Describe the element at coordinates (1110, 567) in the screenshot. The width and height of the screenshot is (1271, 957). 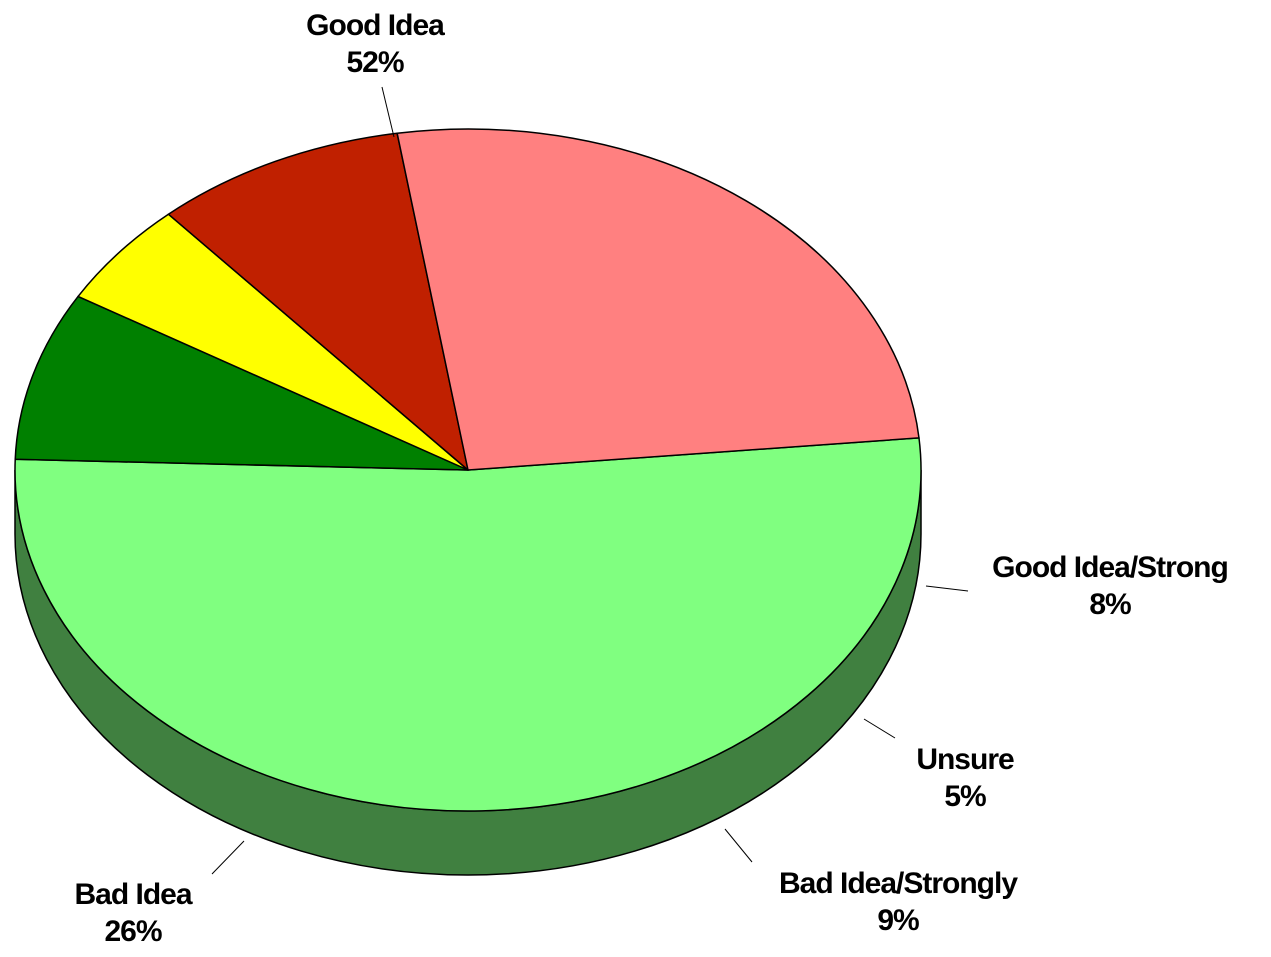
I see `slice-label-good-idea-strong: Good Idea/Strong` at that location.